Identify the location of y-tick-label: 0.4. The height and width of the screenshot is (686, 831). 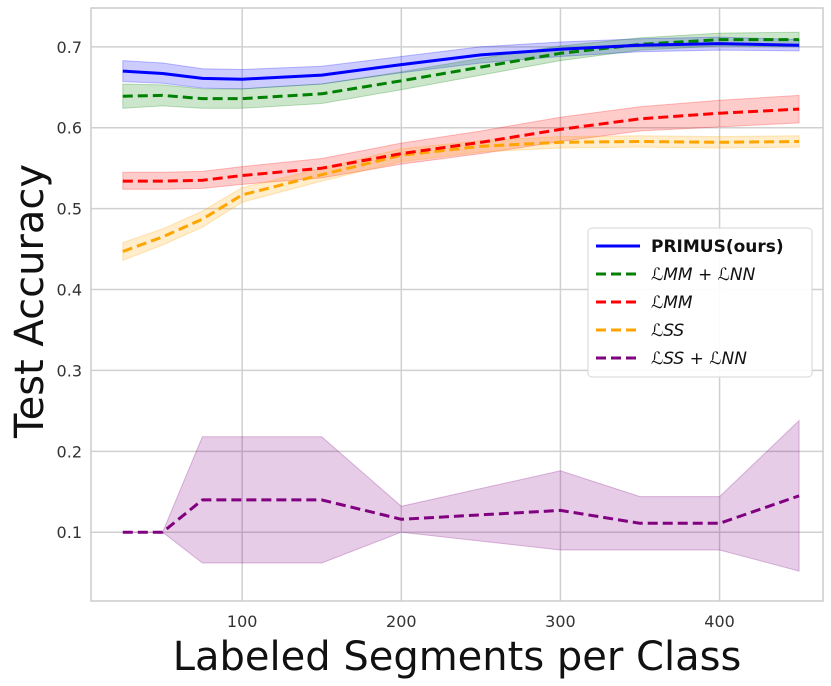
(69, 290).